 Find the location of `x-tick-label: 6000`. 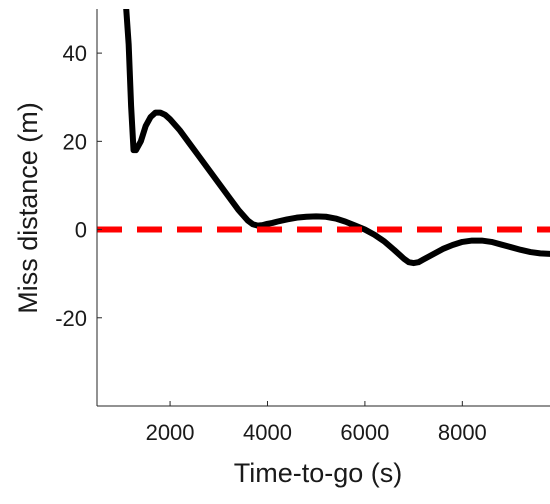

x-tick-label: 6000 is located at coordinates (364, 432).